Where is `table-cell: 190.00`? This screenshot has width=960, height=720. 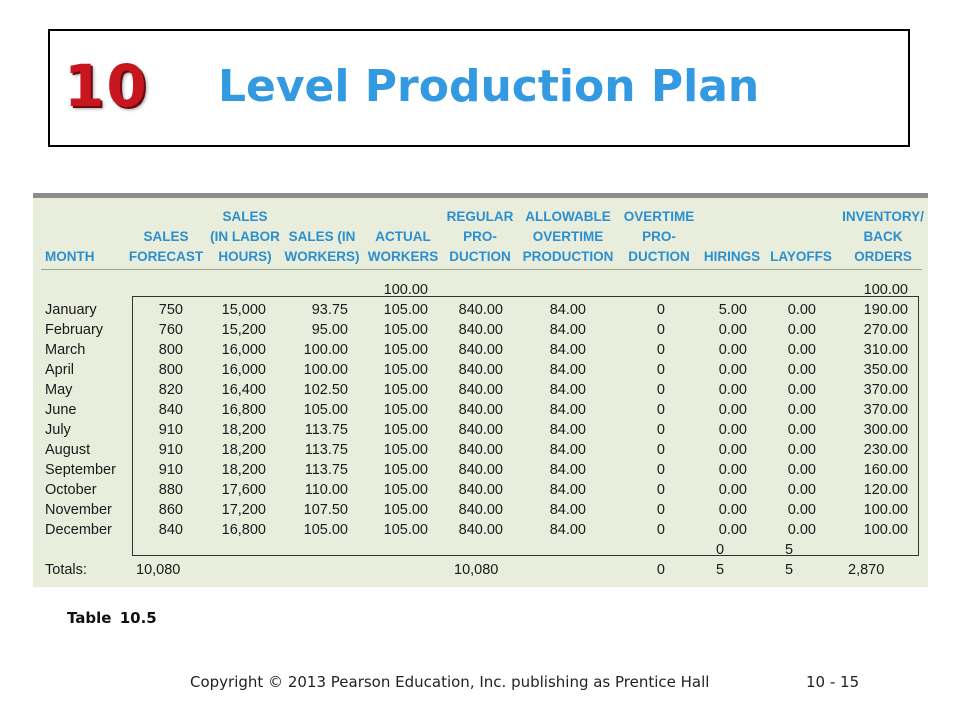 table-cell: 190.00 is located at coordinates (885, 310).